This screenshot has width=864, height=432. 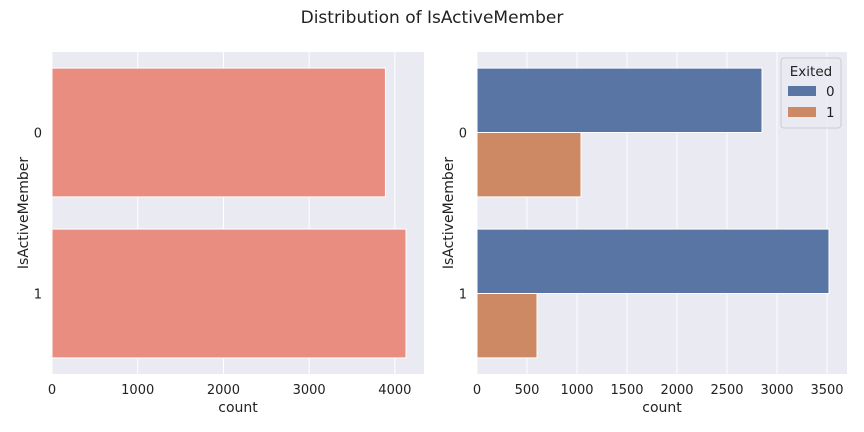 What do you see at coordinates (432, 18) in the screenshot?
I see `figure-title: Distribution of IsActiveMember` at bounding box center [432, 18].